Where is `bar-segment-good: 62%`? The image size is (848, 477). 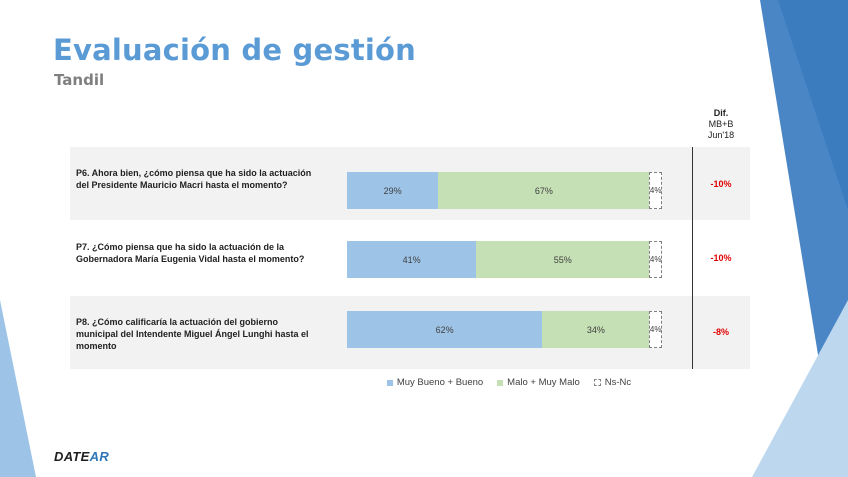
bar-segment-good: 62% is located at coordinates (445, 329).